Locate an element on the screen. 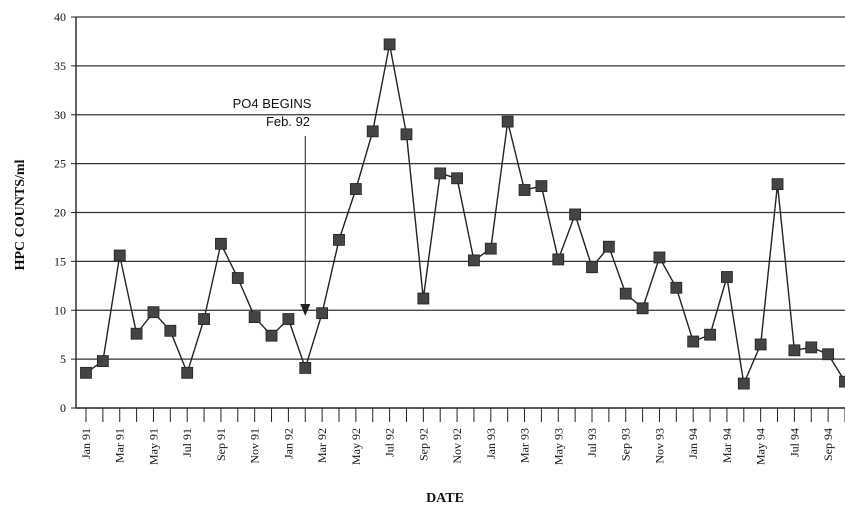  x-tick-label: Jan 91 is located at coordinates (86, 443).